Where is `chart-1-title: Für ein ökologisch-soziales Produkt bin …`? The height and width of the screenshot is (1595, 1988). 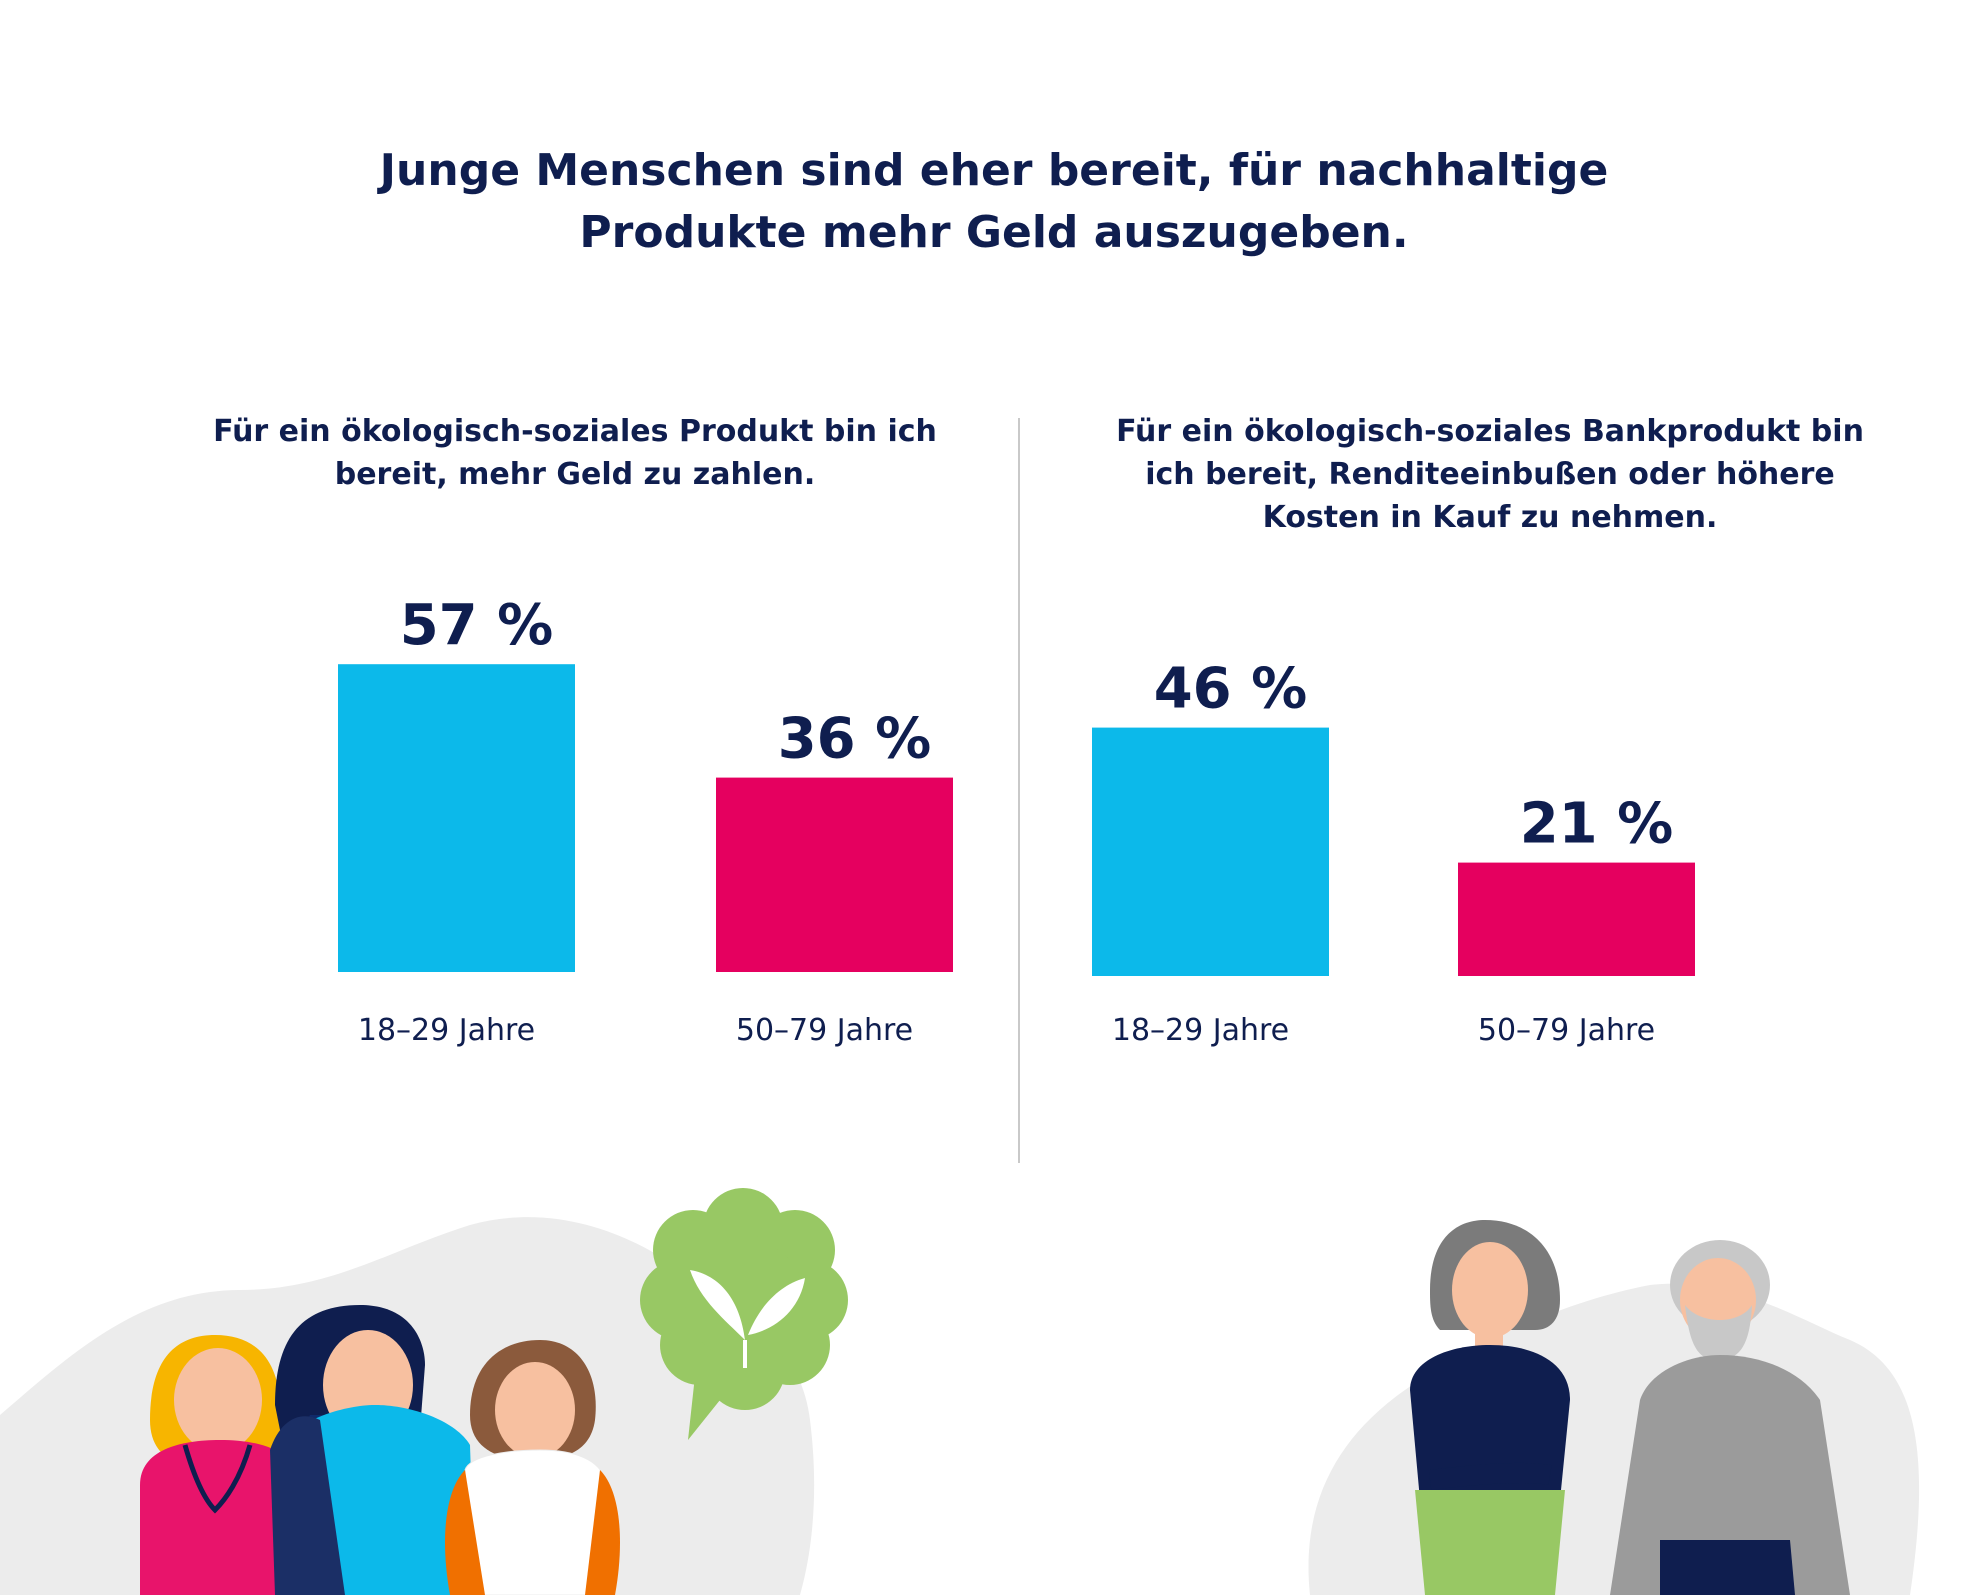 chart-1-title: Für ein ökologisch-soziales Produkt bin … is located at coordinates (575, 453).